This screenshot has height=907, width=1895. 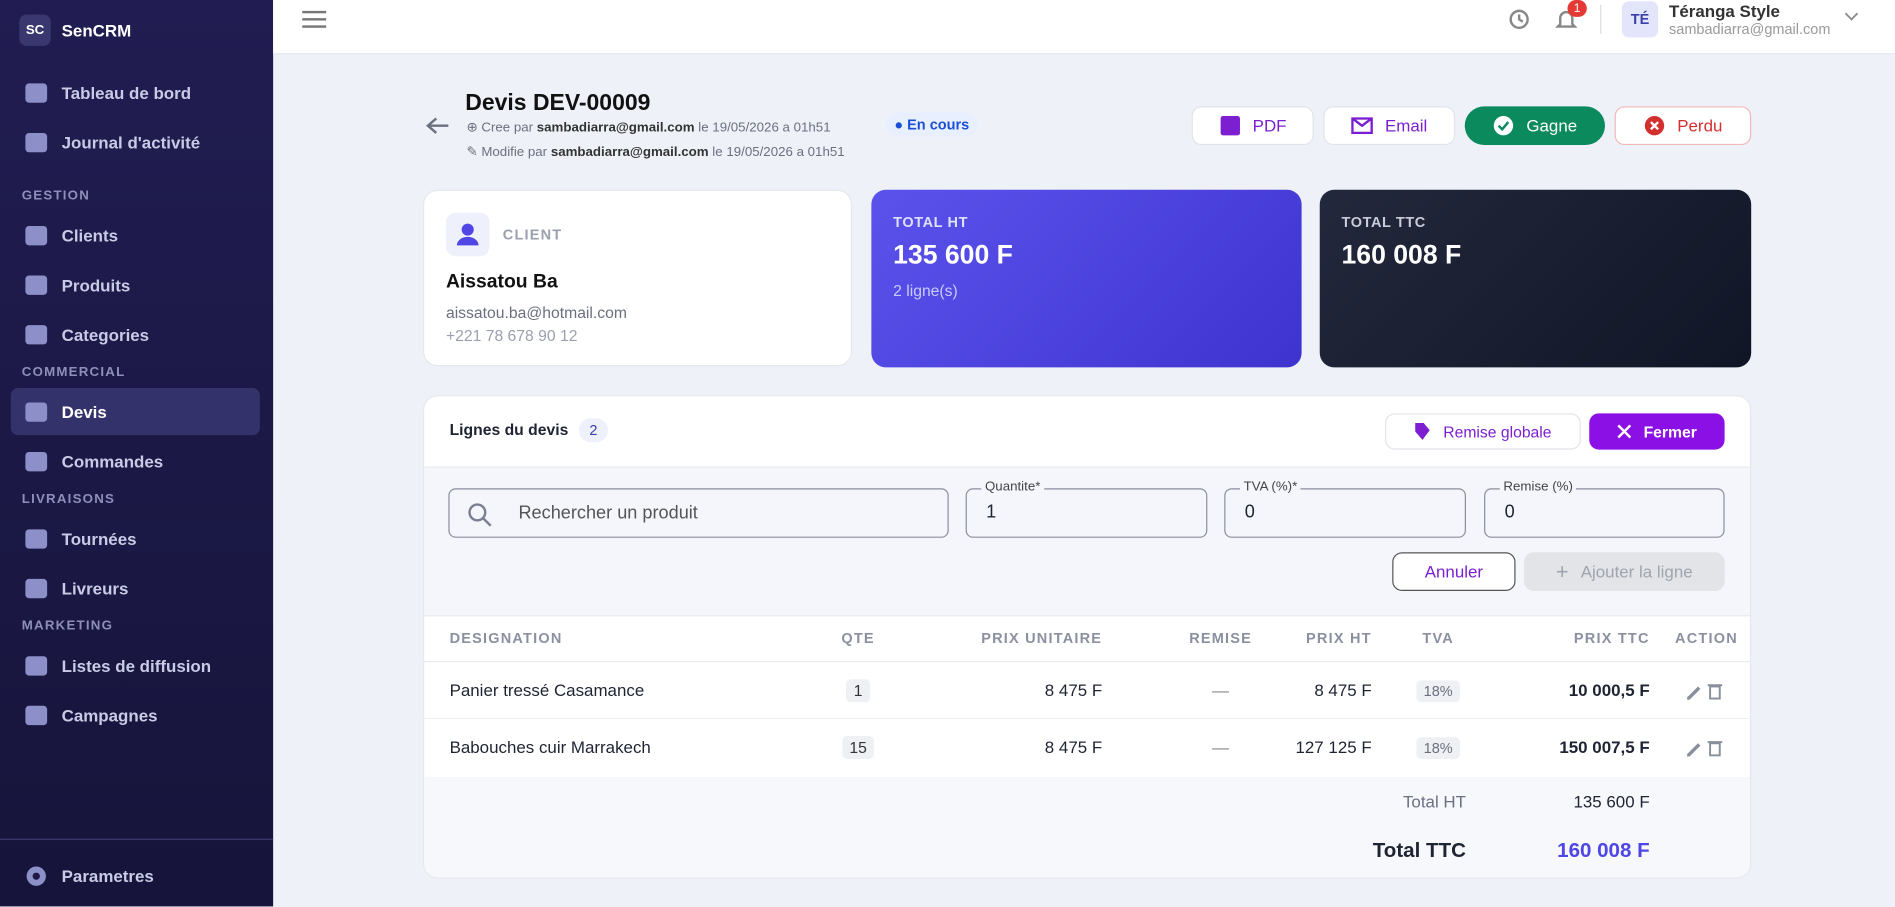 What do you see at coordinates (593, 430) in the screenshot?
I see `lines-count: 2` at bounding box center [593, 430].